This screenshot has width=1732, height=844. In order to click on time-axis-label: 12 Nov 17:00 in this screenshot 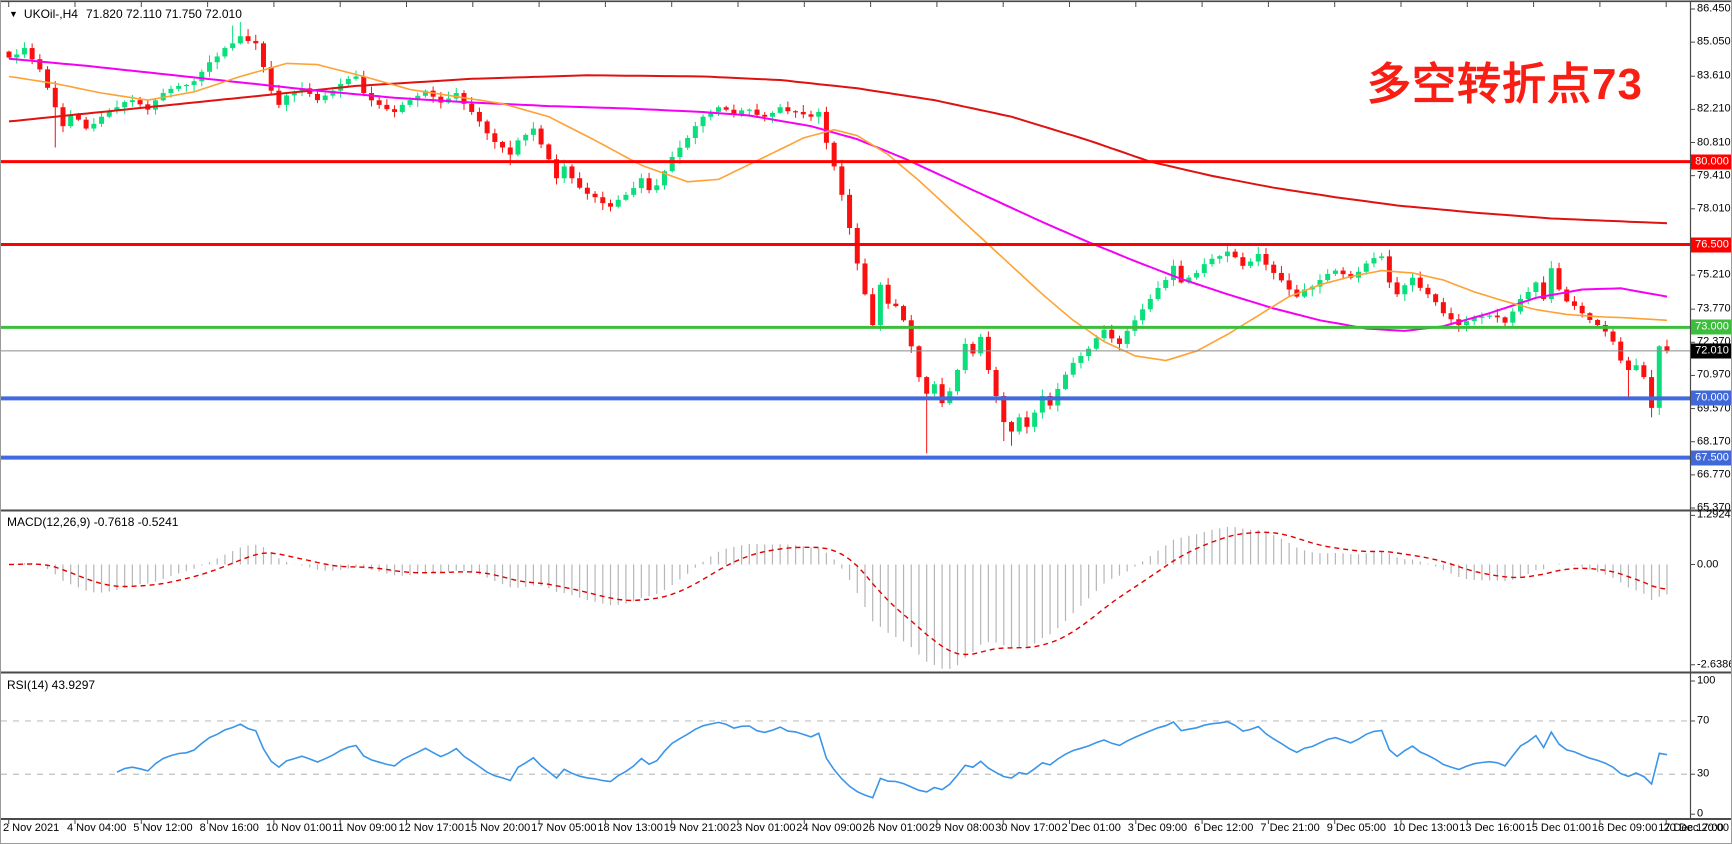, I will do `click(431, 828)`.